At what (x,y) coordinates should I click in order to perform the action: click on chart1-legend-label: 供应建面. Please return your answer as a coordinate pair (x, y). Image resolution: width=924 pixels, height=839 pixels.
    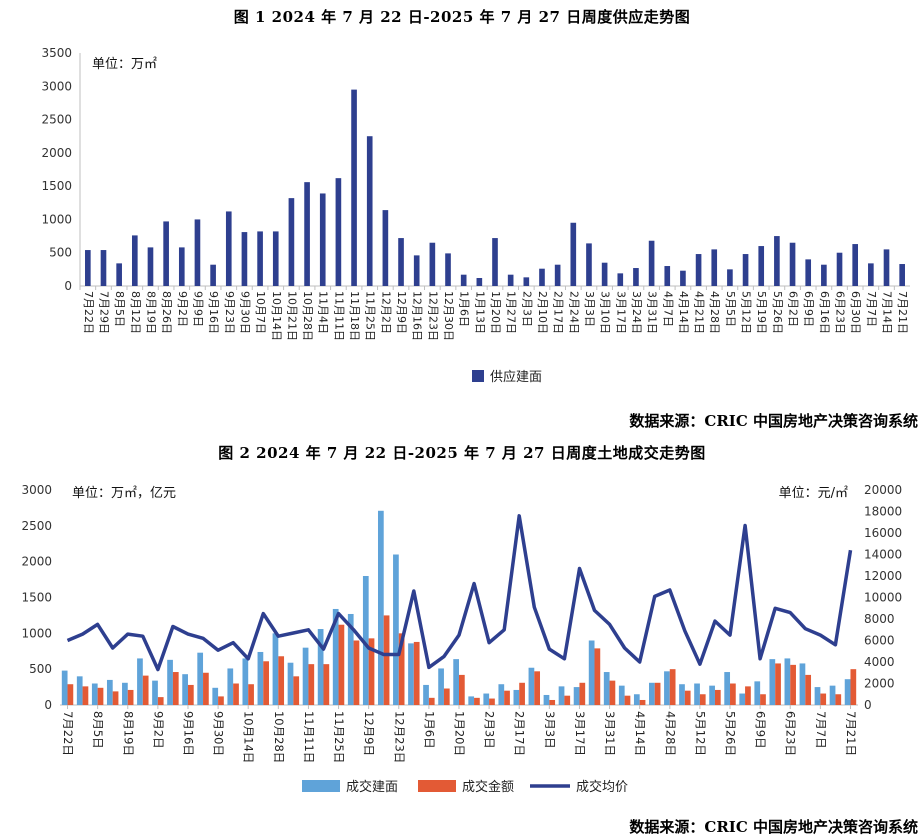
    Looking at the image, I should click on (516, 377).